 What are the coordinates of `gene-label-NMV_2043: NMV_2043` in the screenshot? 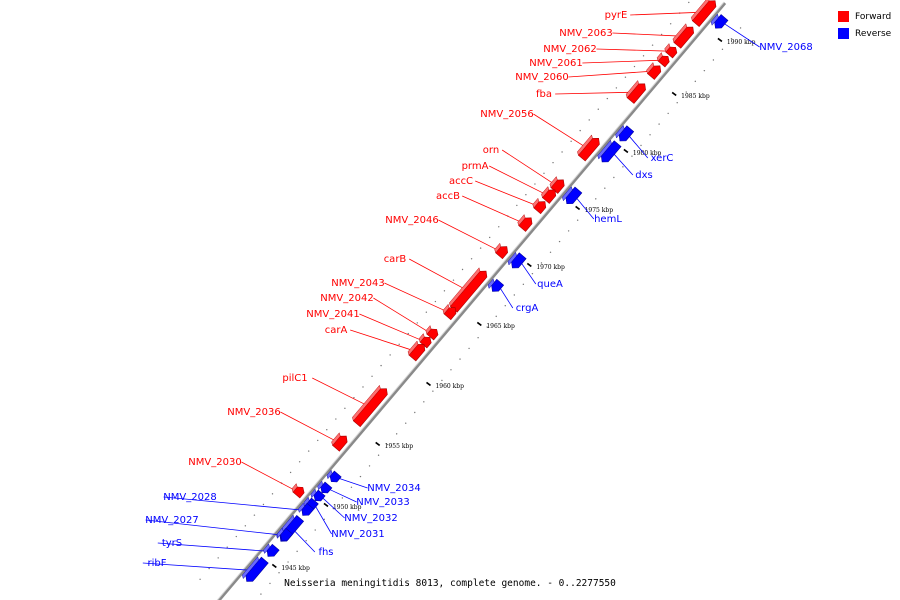 It's located at (357, 283).